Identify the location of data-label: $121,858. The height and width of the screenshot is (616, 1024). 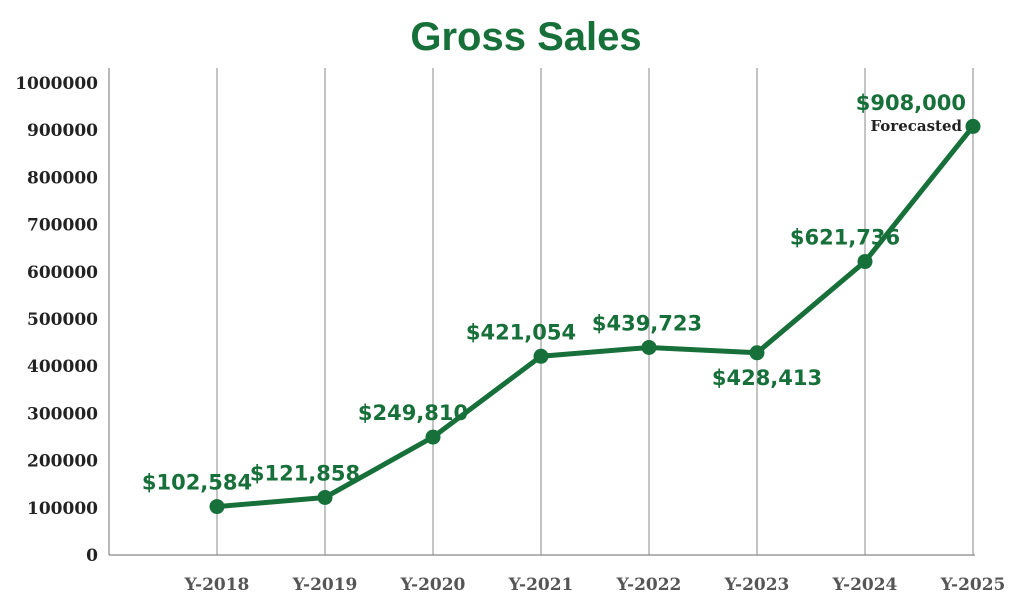
(305, 473).